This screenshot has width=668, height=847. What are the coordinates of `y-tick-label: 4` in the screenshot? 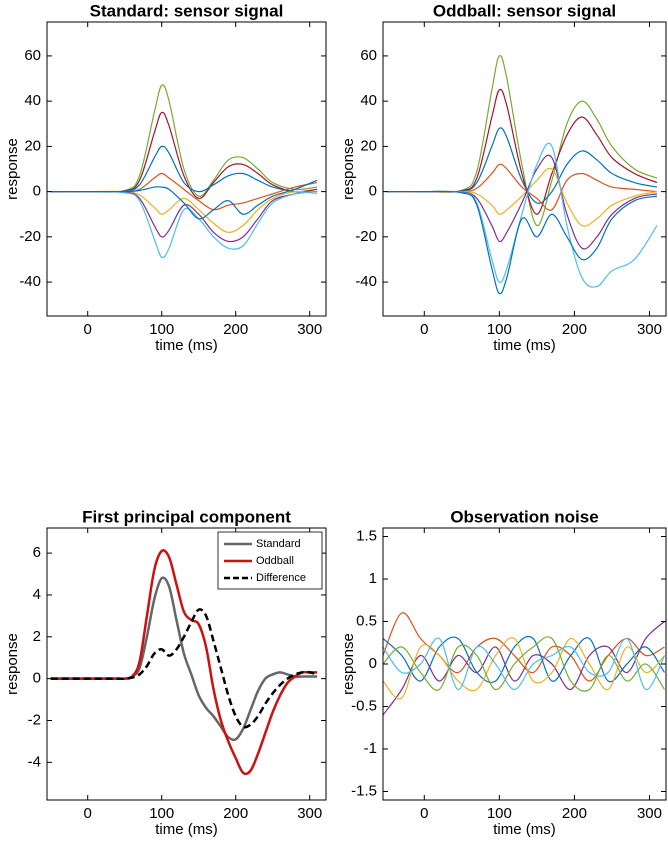 It's located at (37, 594).